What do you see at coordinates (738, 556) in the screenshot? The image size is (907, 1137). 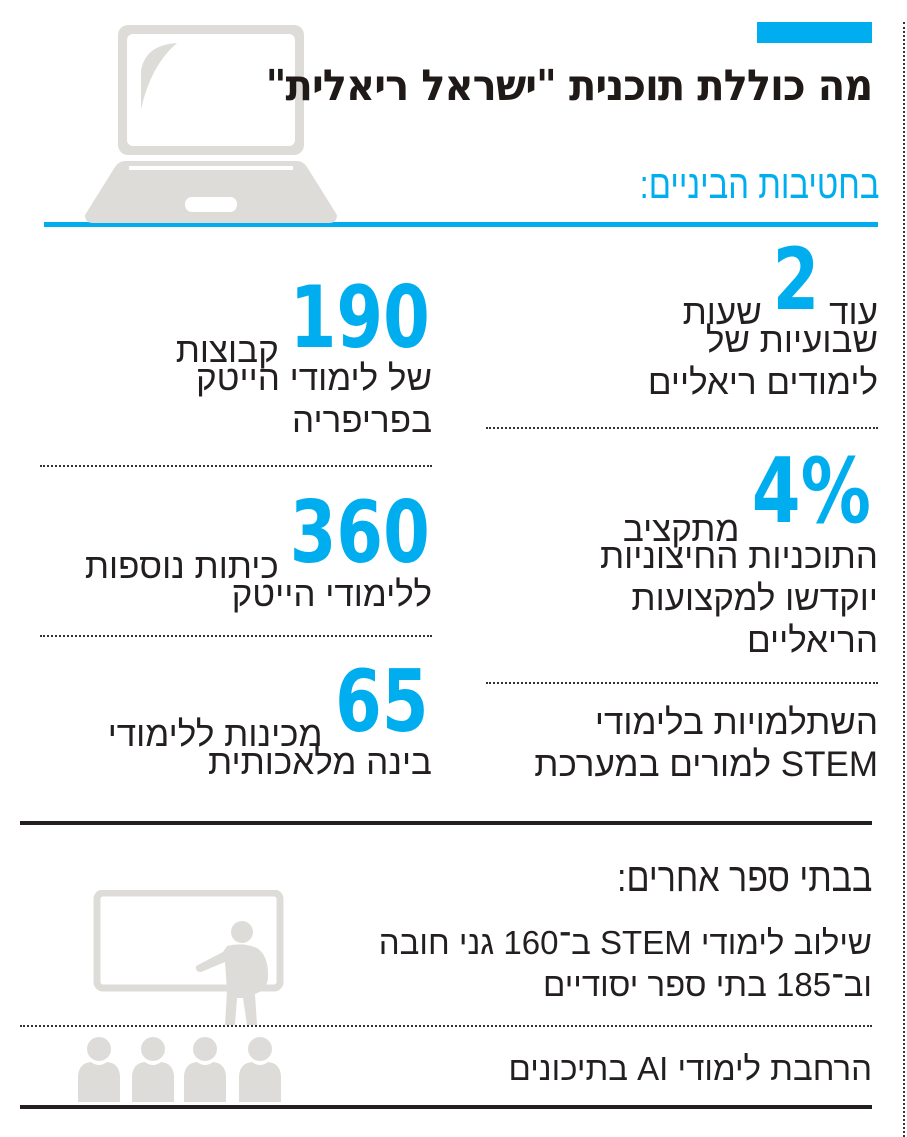 I see `stat-line: התוכניות החיצוניות` at bounding box center [738, 556].